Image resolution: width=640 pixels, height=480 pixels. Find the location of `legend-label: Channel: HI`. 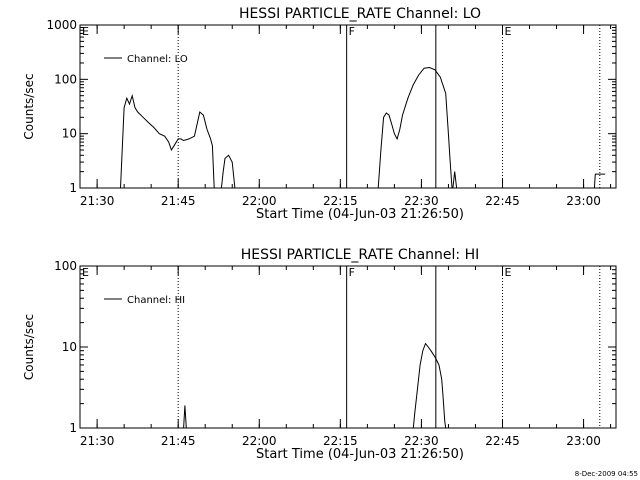

legend-label: Channel: HI is located at coordinates (156, 300).